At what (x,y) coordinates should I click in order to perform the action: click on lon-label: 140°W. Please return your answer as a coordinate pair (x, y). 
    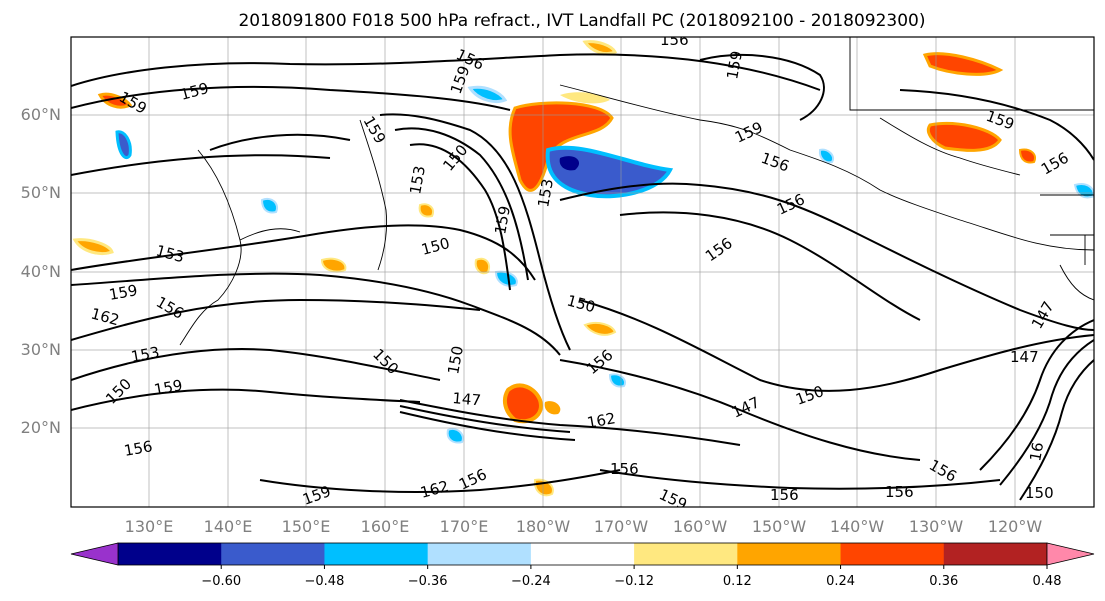
    Looking at the image, I should click on (857, 526).